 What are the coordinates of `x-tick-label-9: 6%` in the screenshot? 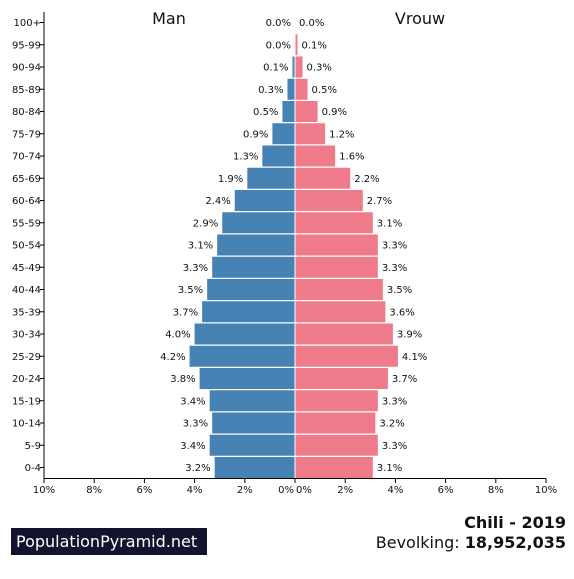 It's located at (446, 490).